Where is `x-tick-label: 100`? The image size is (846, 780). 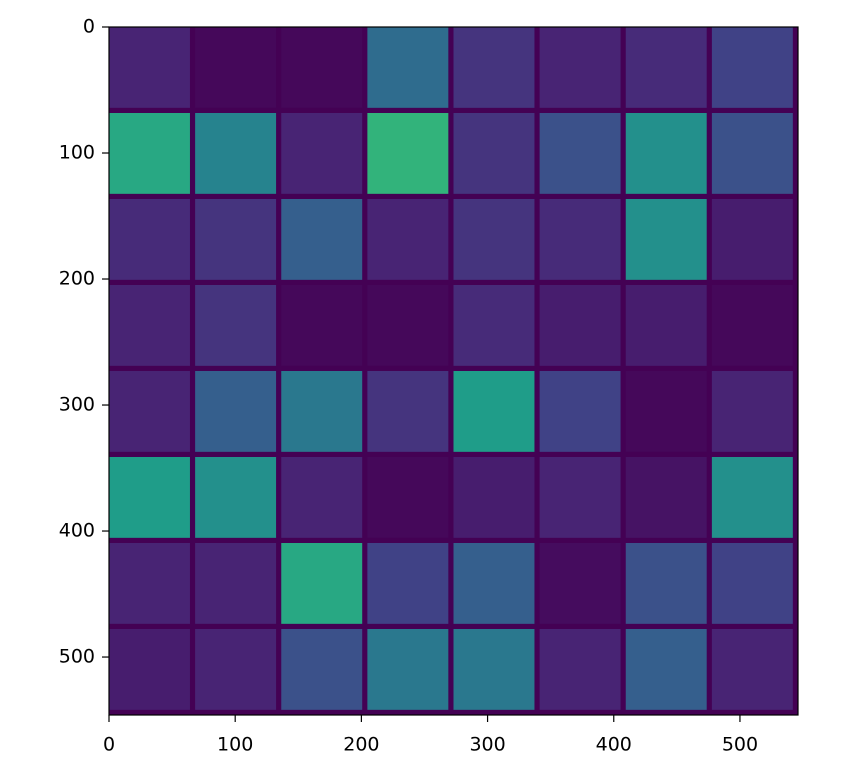 x-tick-label: 100 is located at coordinates (235, 745).